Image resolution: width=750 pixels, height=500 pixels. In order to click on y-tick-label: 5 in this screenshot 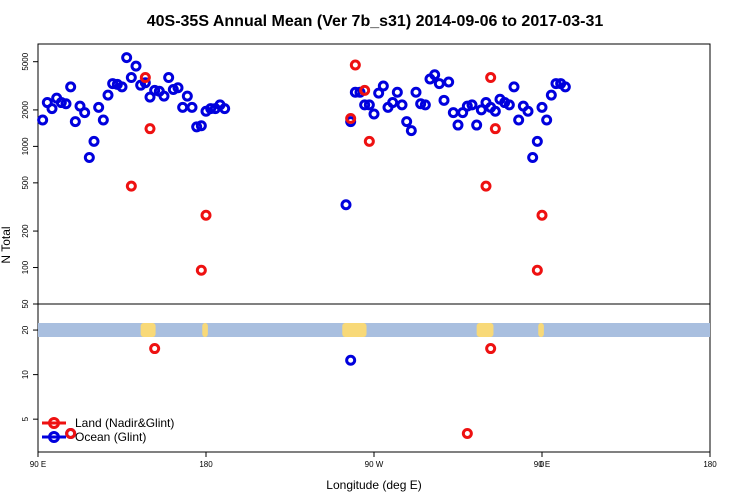, I will do `click(25, 418)`.